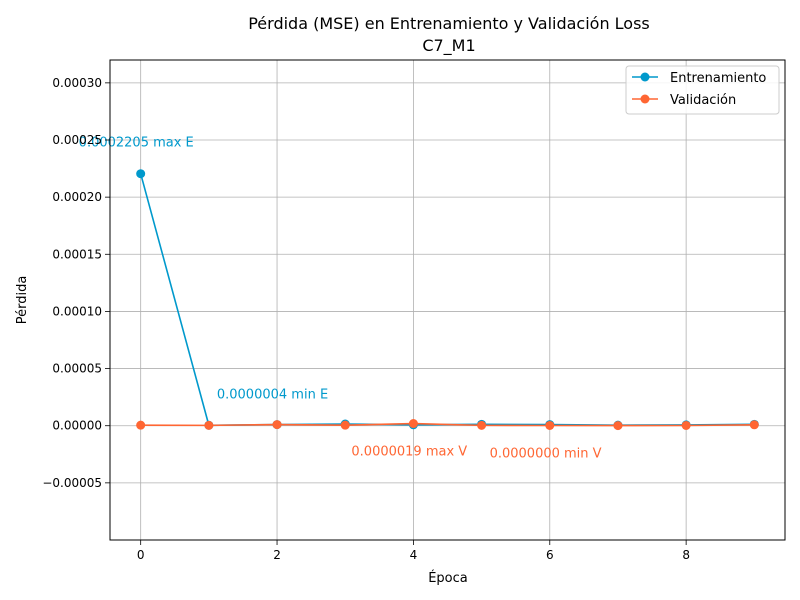  Describe the element at coordinates (72, 483) in the screenshot. I see `y-tick-label: −0.00005` at that location.